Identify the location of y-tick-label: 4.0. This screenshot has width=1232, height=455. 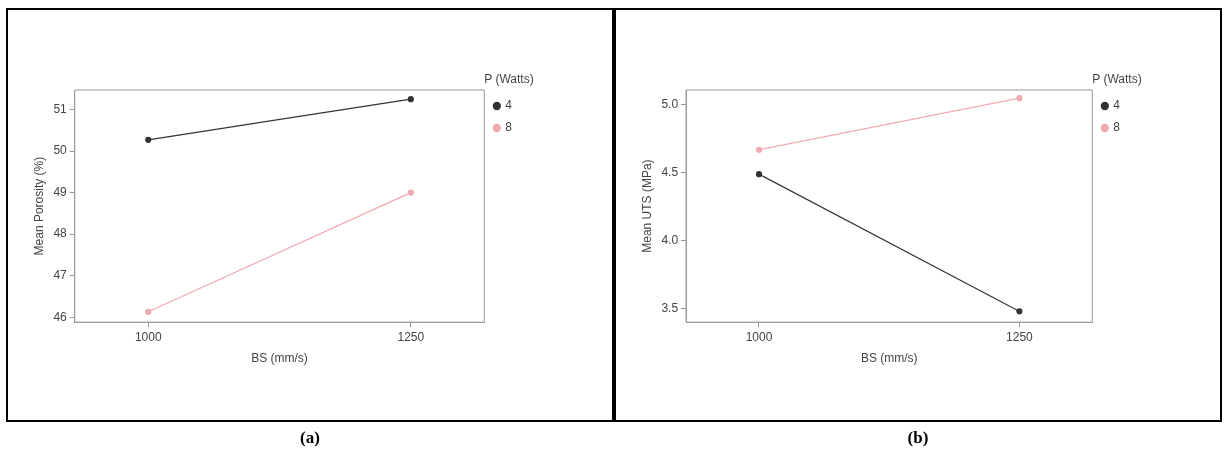
(670, 240).